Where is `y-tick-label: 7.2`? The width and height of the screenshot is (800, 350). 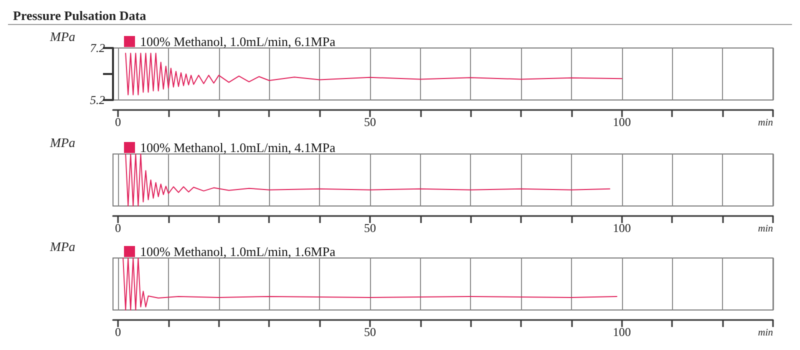 y-tick-label: 7.2 is located at coordinates (97, 48).